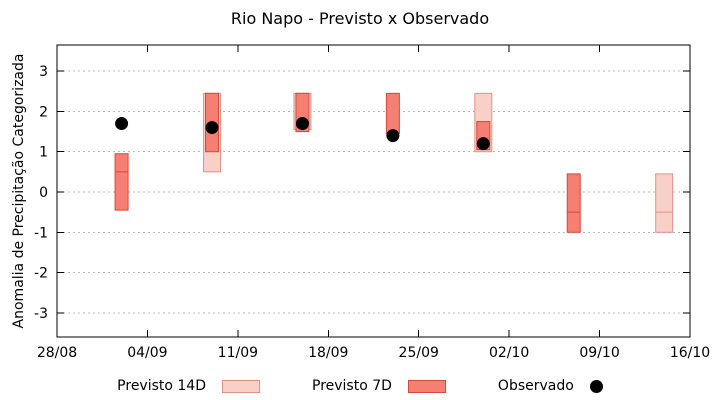 This screenshot has height=400, width=720. I want to click on legend-label-observado: Observado, so click(535, 386).